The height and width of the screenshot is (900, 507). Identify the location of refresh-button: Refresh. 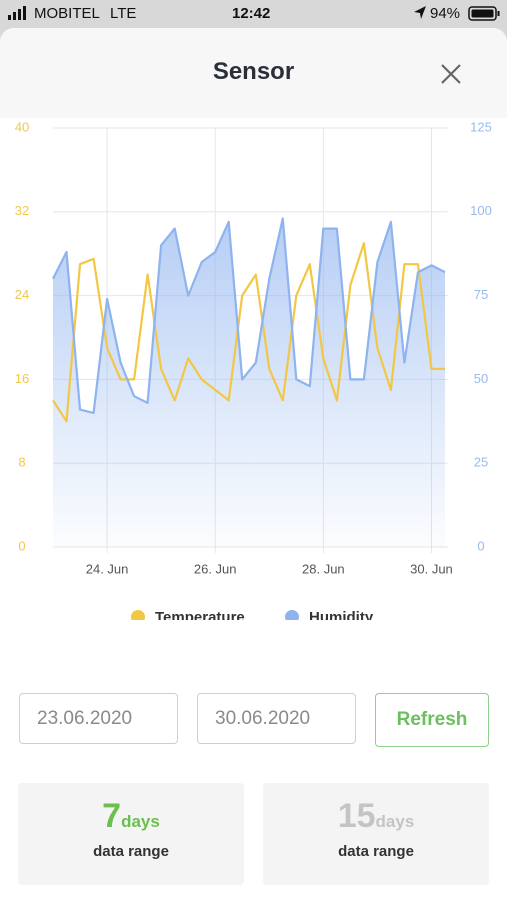
(432, 720).